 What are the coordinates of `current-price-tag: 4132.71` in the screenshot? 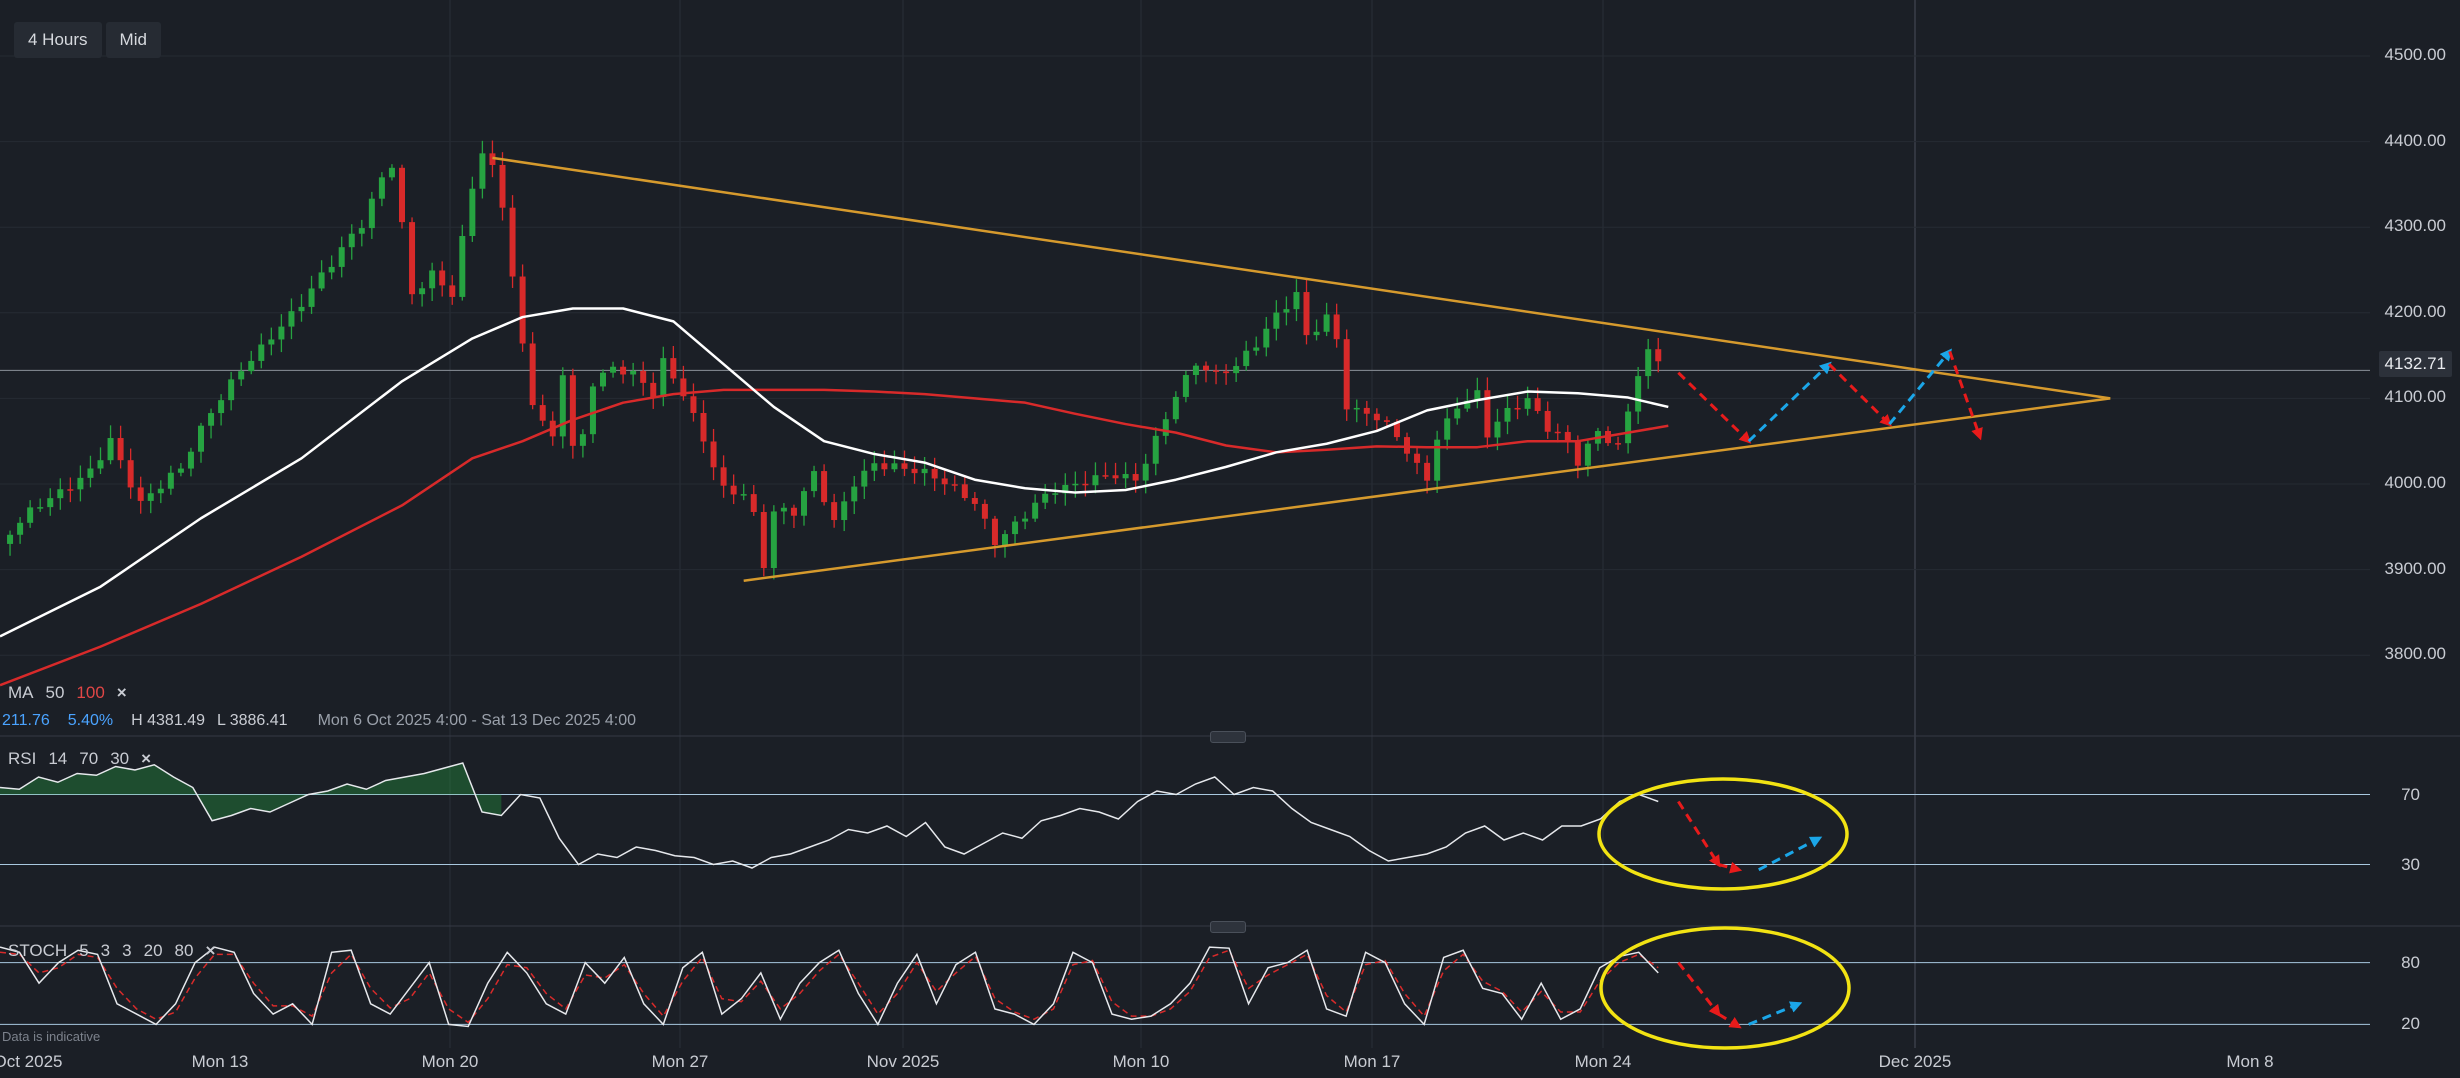 It's located at (2415, 364).